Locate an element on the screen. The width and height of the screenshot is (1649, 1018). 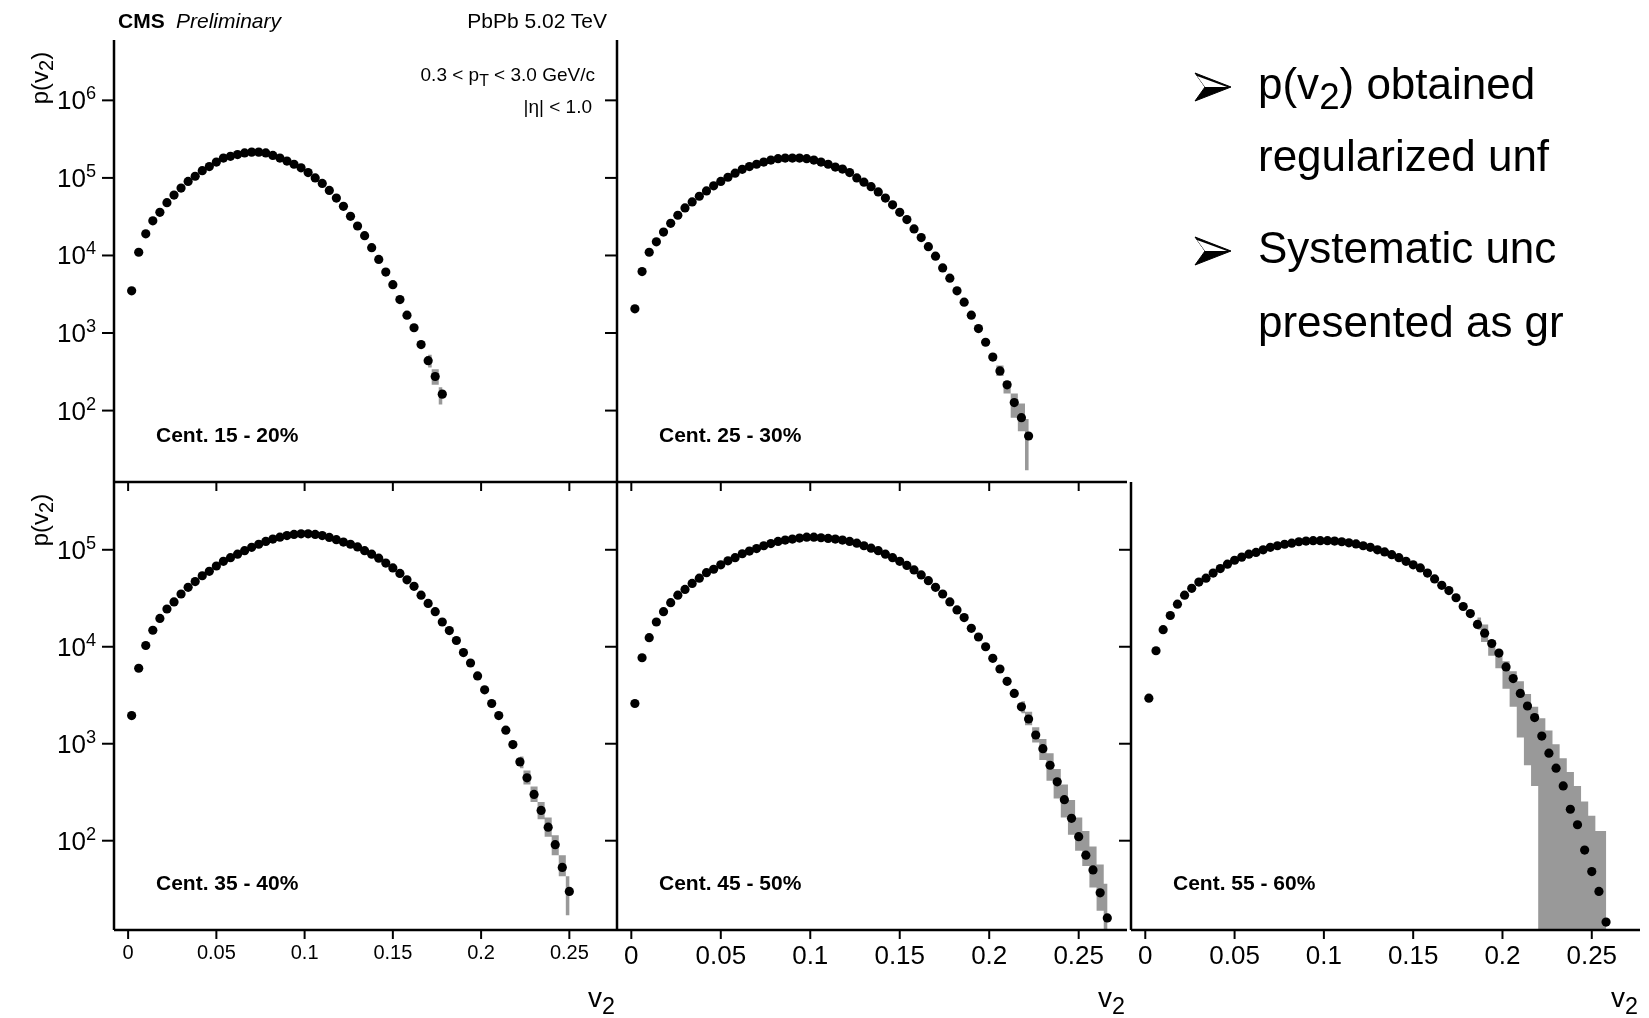
annotation: 0.3 < p$_{T}$ < 3.0 GeV/c is located at coordinates (507, 76).